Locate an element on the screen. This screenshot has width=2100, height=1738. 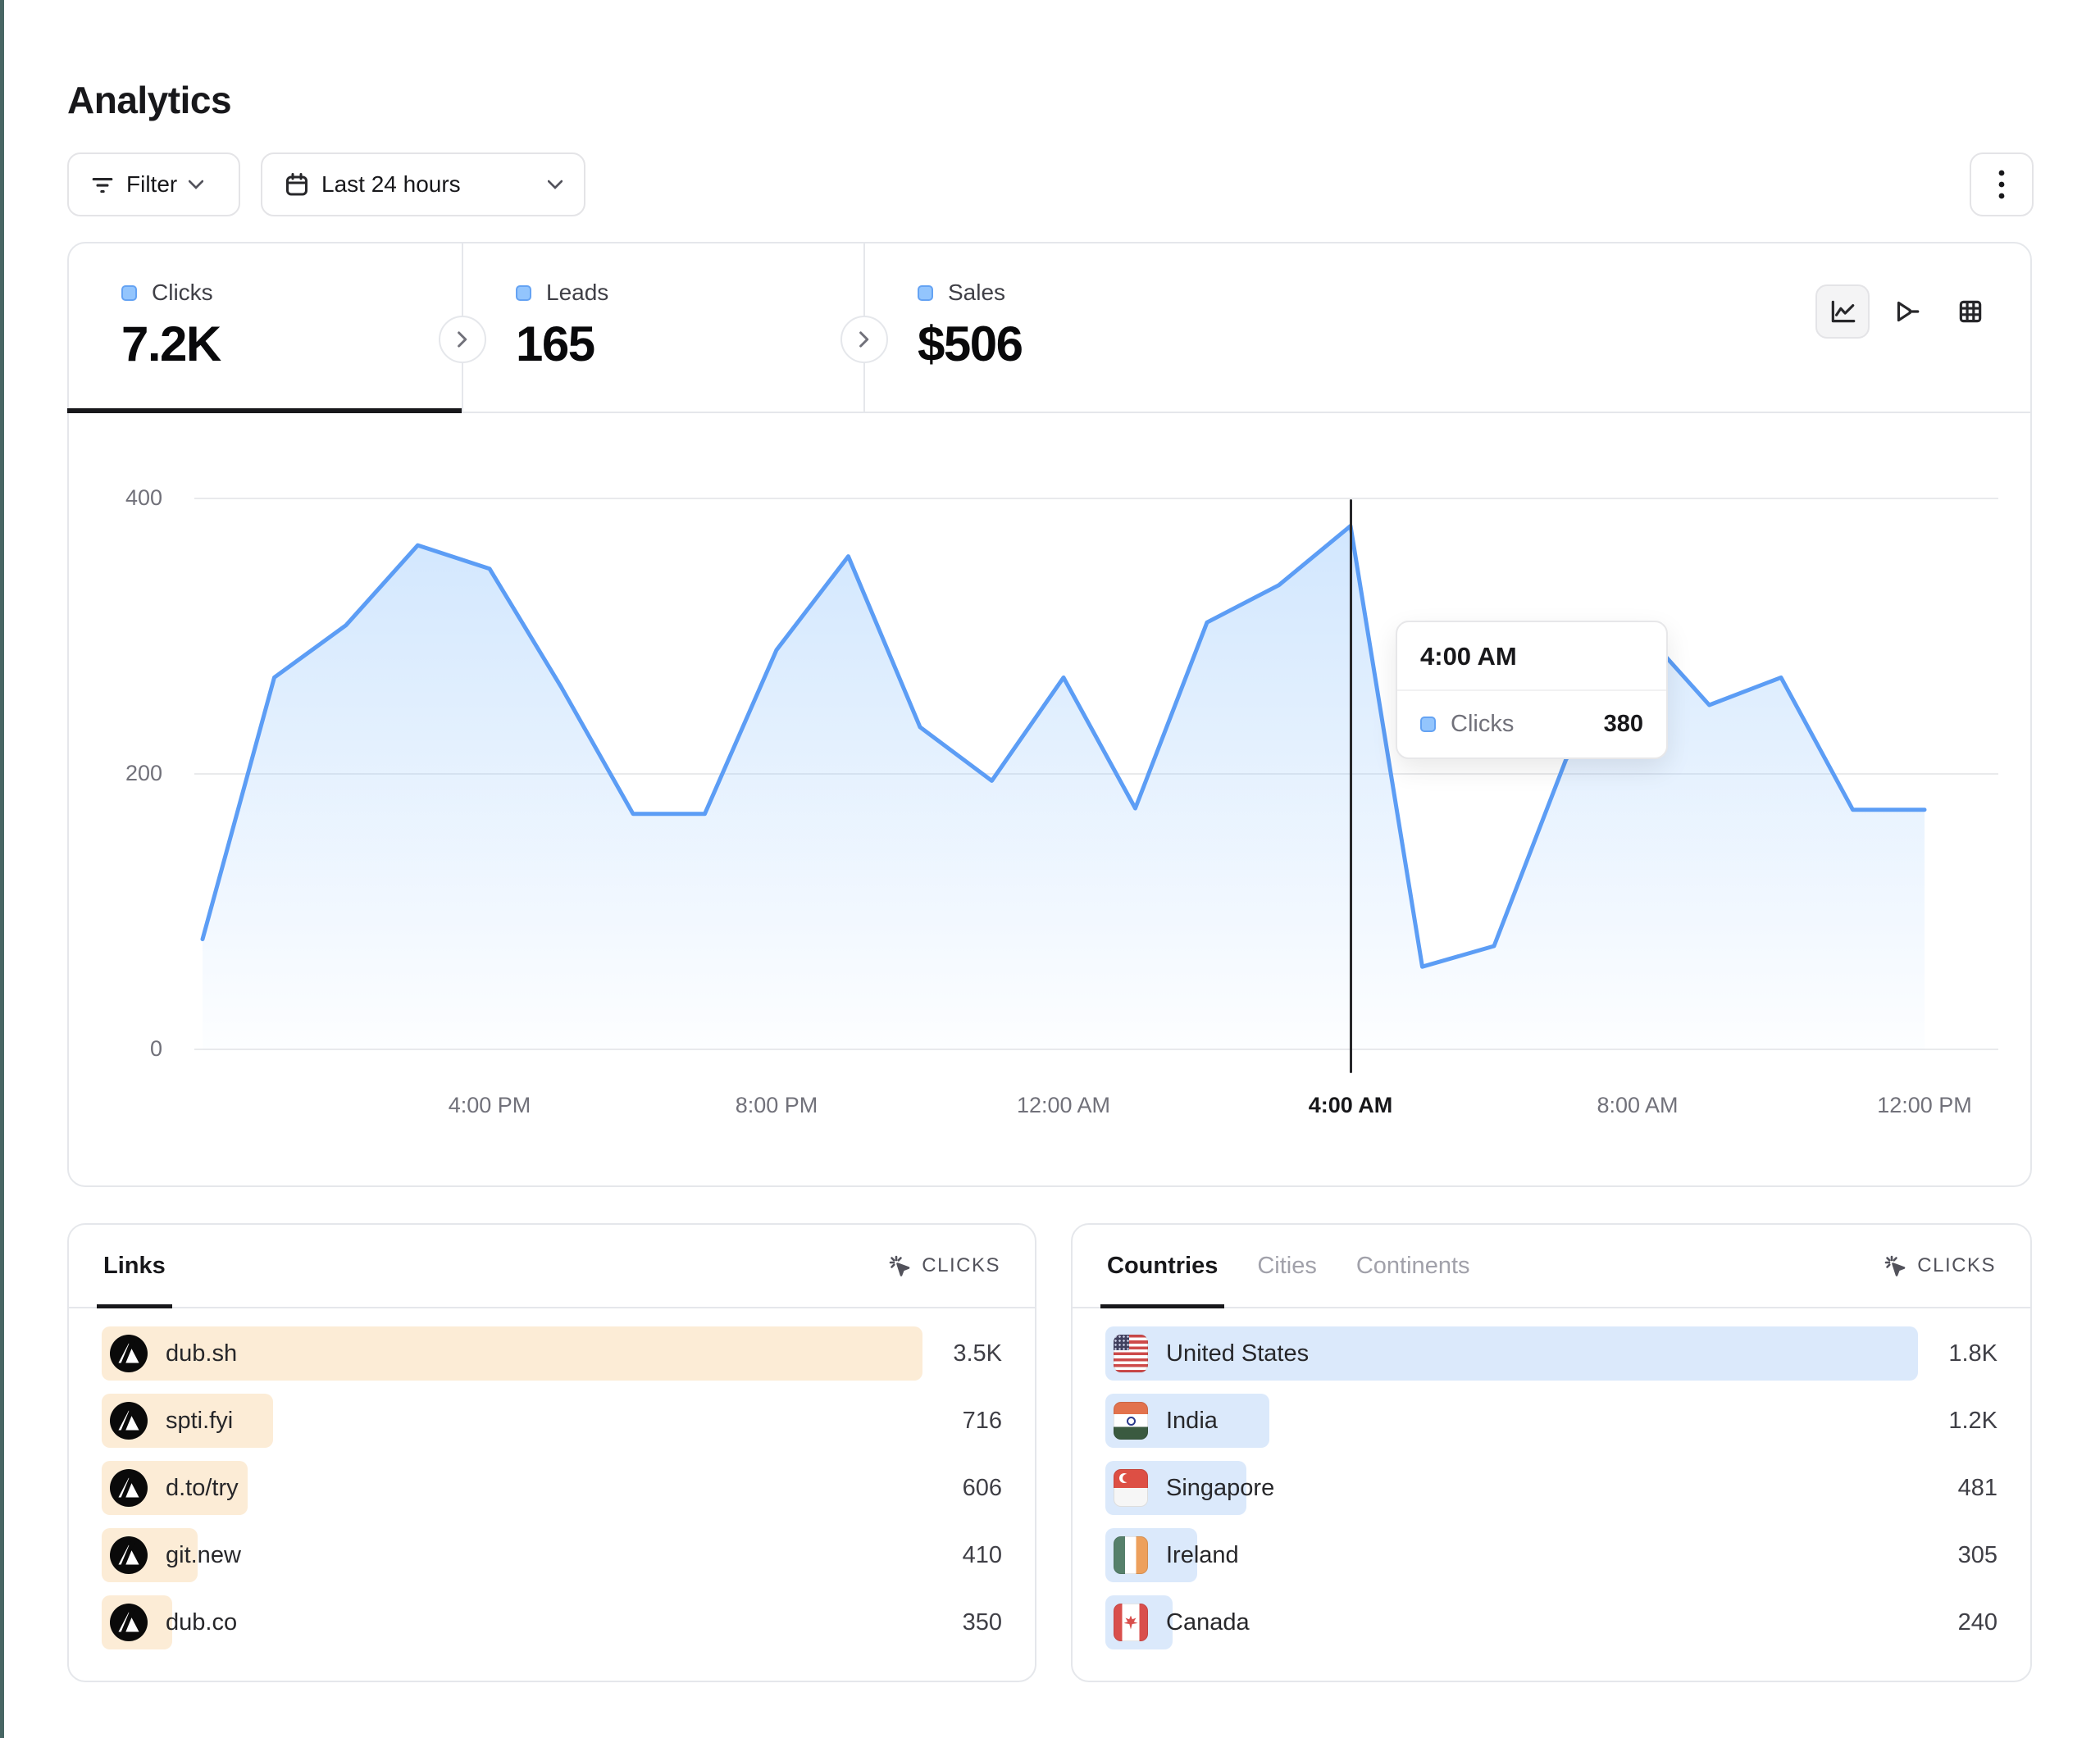
clicks-legend-square is located at coordinates (129, 292).